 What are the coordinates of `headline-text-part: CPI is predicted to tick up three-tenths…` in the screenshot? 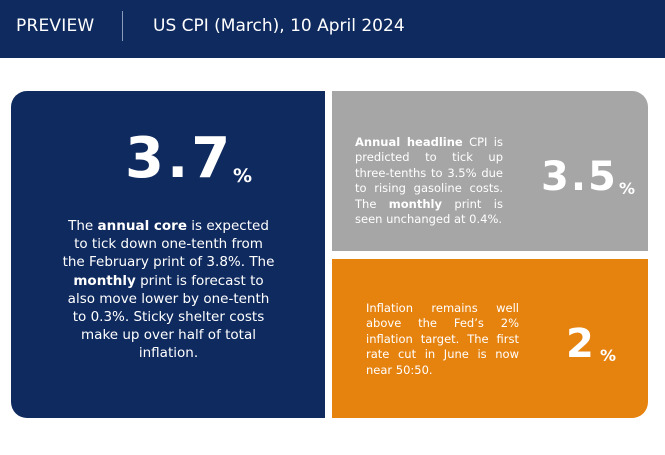 It's located at (429, 173).